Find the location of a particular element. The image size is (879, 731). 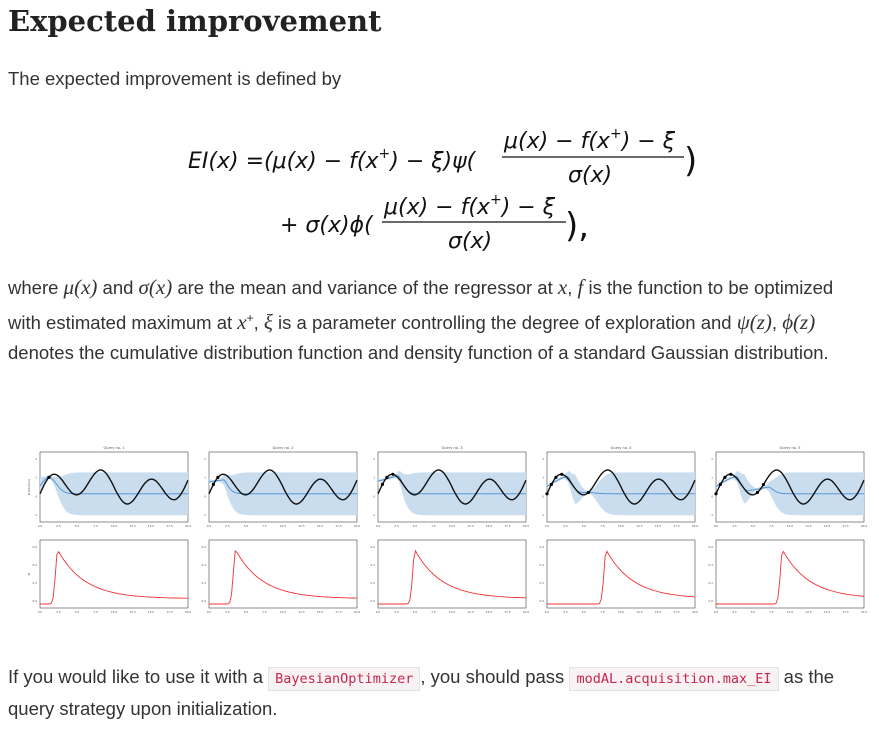

page-title: Expected improvement is located at coordinates (195, 21).